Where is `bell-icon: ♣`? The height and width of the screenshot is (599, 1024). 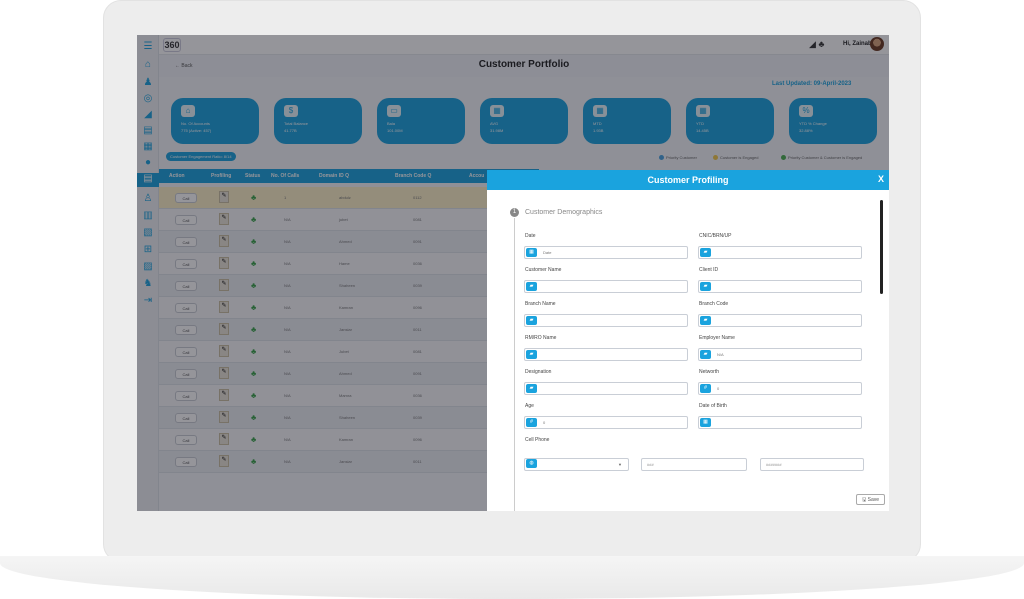
bell-icon: ♣ is located at coordinates (821, 44).